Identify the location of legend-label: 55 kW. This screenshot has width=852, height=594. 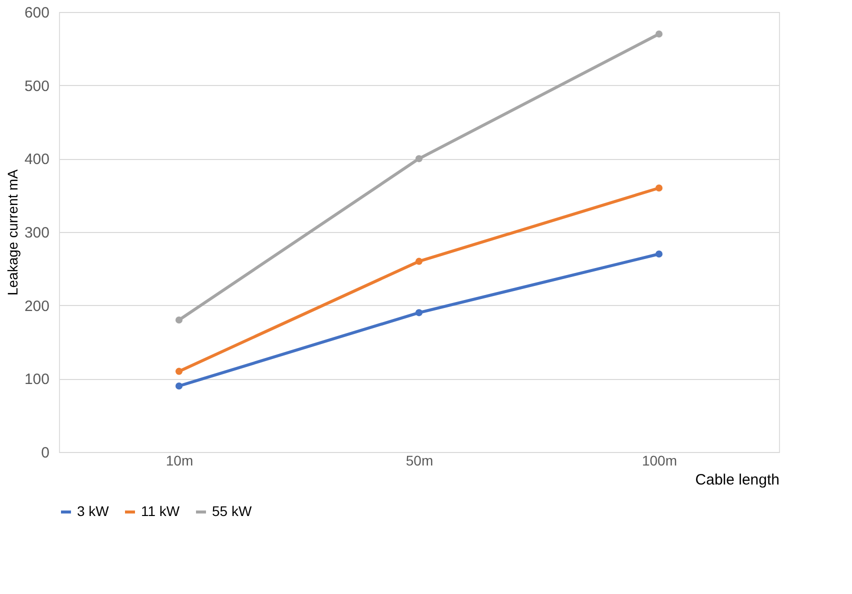
(232, 511).